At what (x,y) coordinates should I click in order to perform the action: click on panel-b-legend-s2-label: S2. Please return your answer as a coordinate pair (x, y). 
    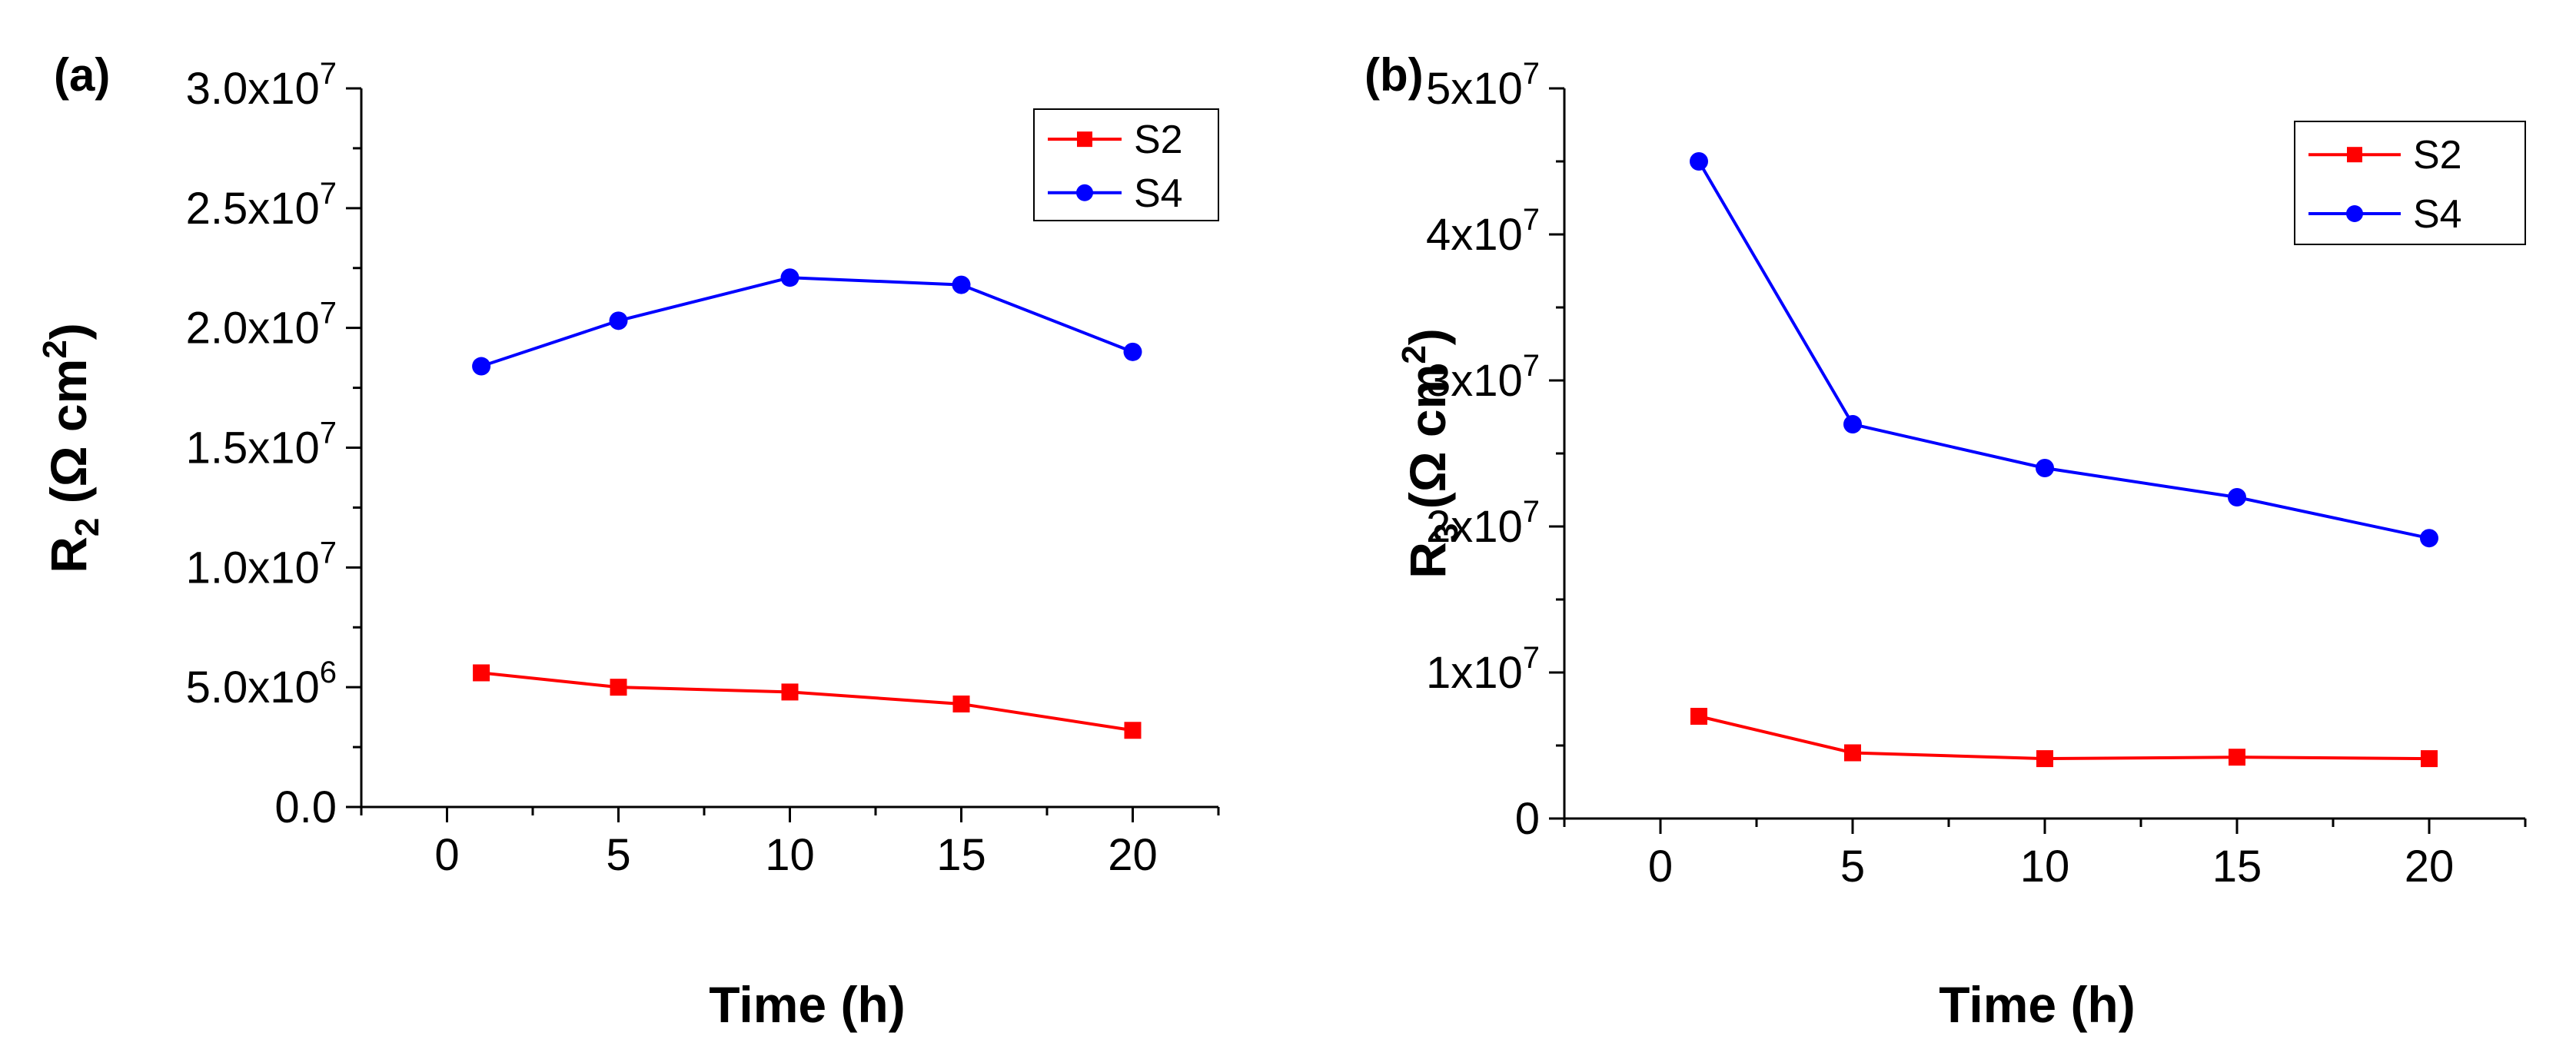
    Looking at the image, I should click on (2437, 155).